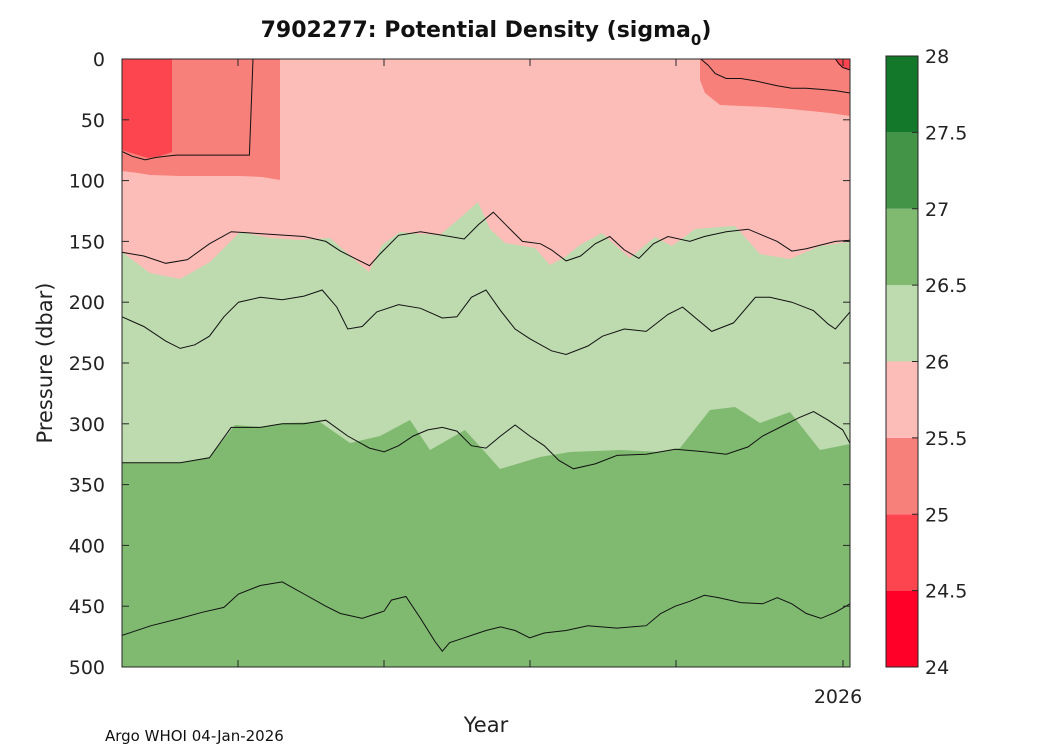 The width and height of the screenshot is (1050, 750). Describe the element at coordinates (946, 592) in the screenshot. I see `colorbar-tick-label-24.5: 24.5` at that location.